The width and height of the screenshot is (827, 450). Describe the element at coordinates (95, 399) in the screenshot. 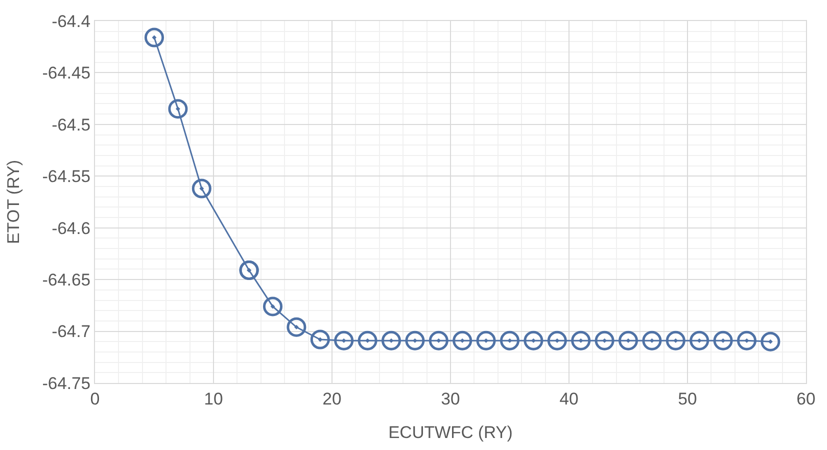

I see `x-tick-label: 0` at that location.